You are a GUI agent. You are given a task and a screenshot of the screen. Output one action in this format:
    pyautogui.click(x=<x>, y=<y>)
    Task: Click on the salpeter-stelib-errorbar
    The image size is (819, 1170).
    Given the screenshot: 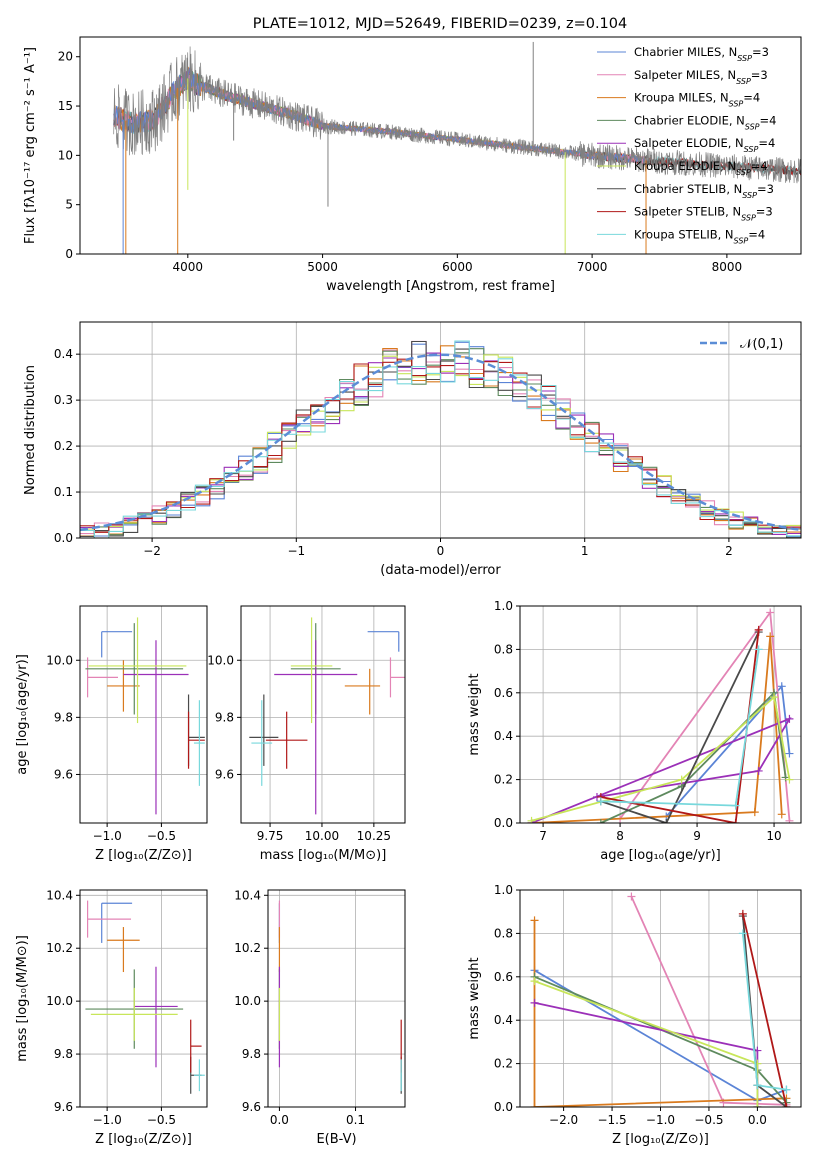 What is the action you would take?
    pyautogui.click(x=286, y=740)
    